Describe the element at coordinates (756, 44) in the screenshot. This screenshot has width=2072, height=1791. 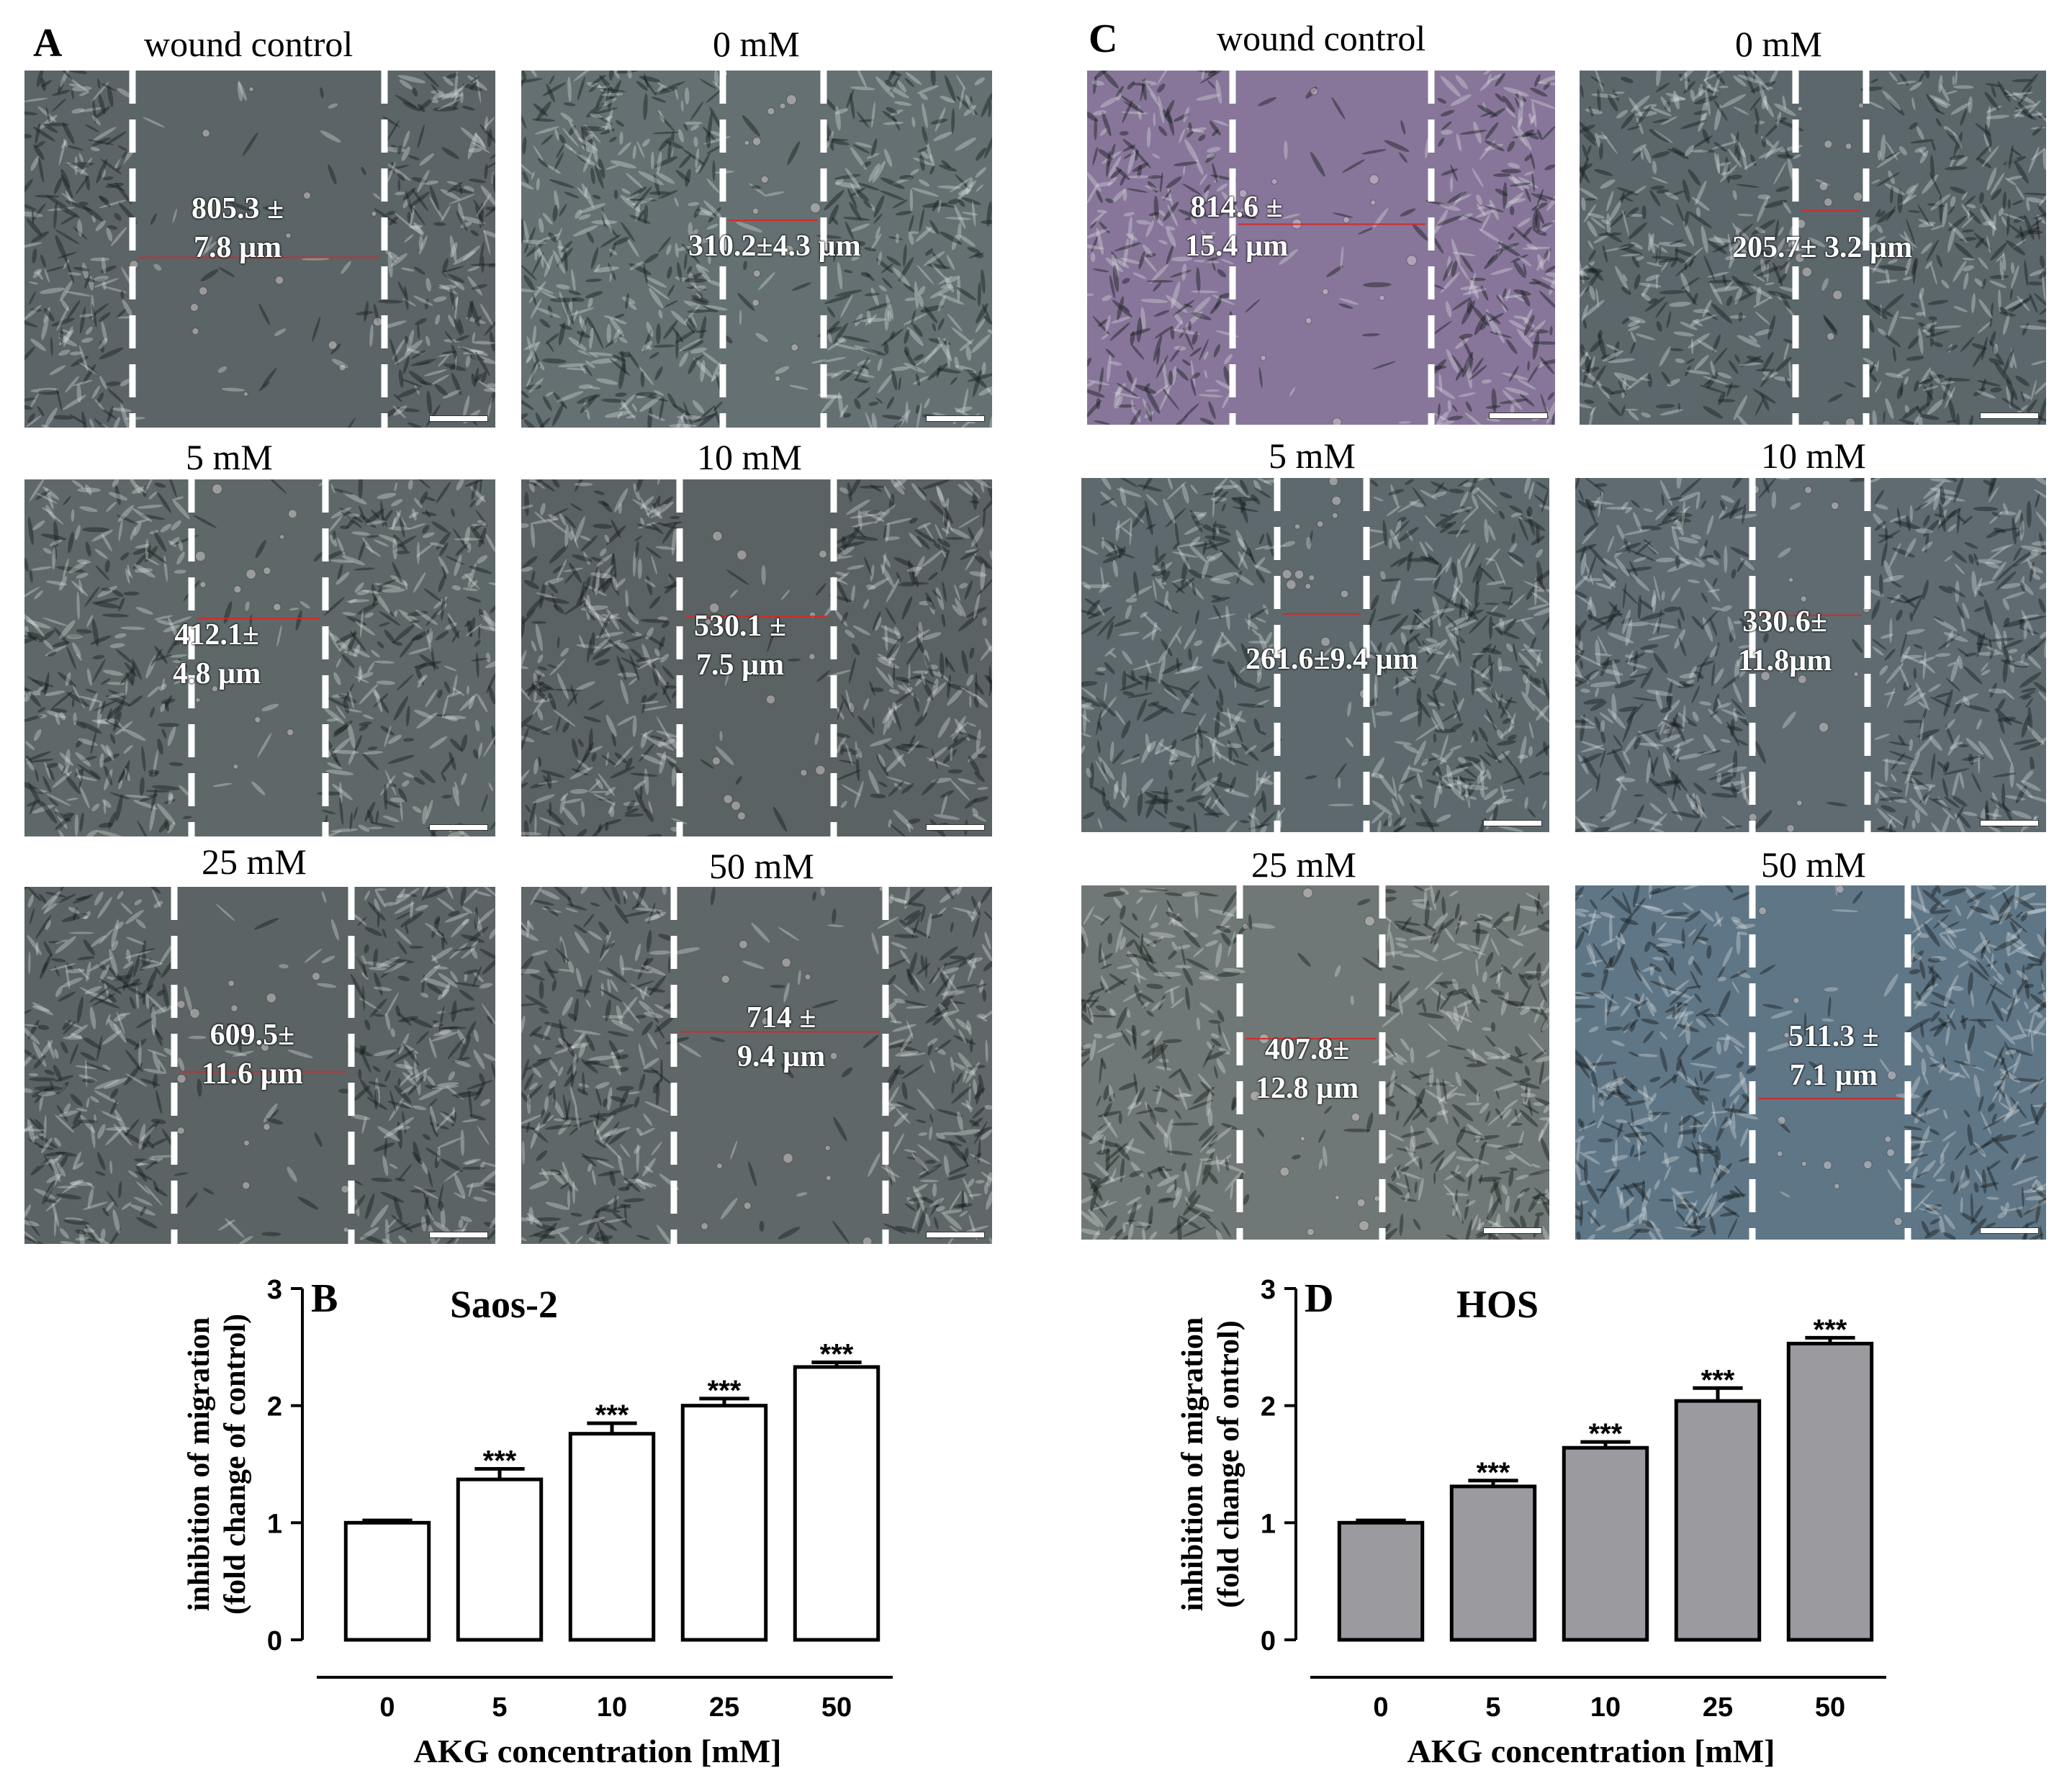
I see `a-title-0mm: 0 mM` at that location.